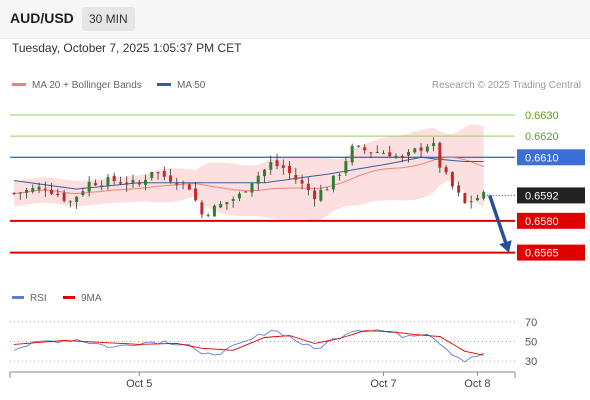 The height and width of the screenshot is (400, 590). I want to click on timeframe-button: 30 MIN, so click(108, 19).